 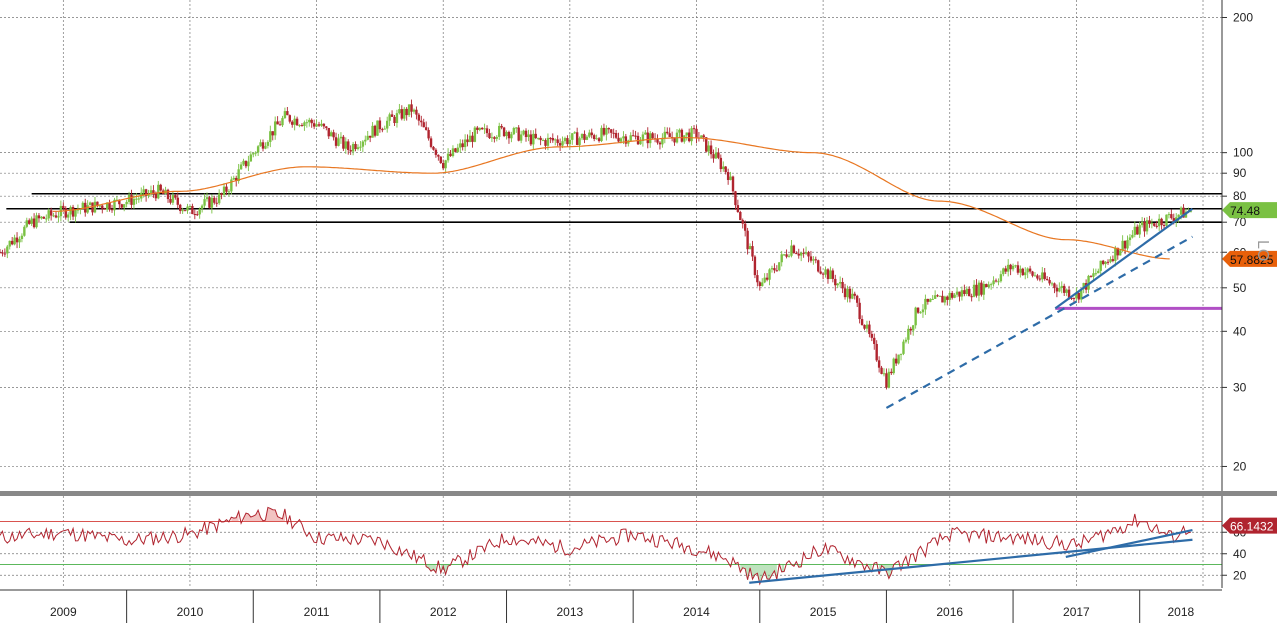 What do you see at coordinates (1252, 527) in the screenshot?
I see `rsi-last-label: 66.1432` at bounding box center [1252, 527].